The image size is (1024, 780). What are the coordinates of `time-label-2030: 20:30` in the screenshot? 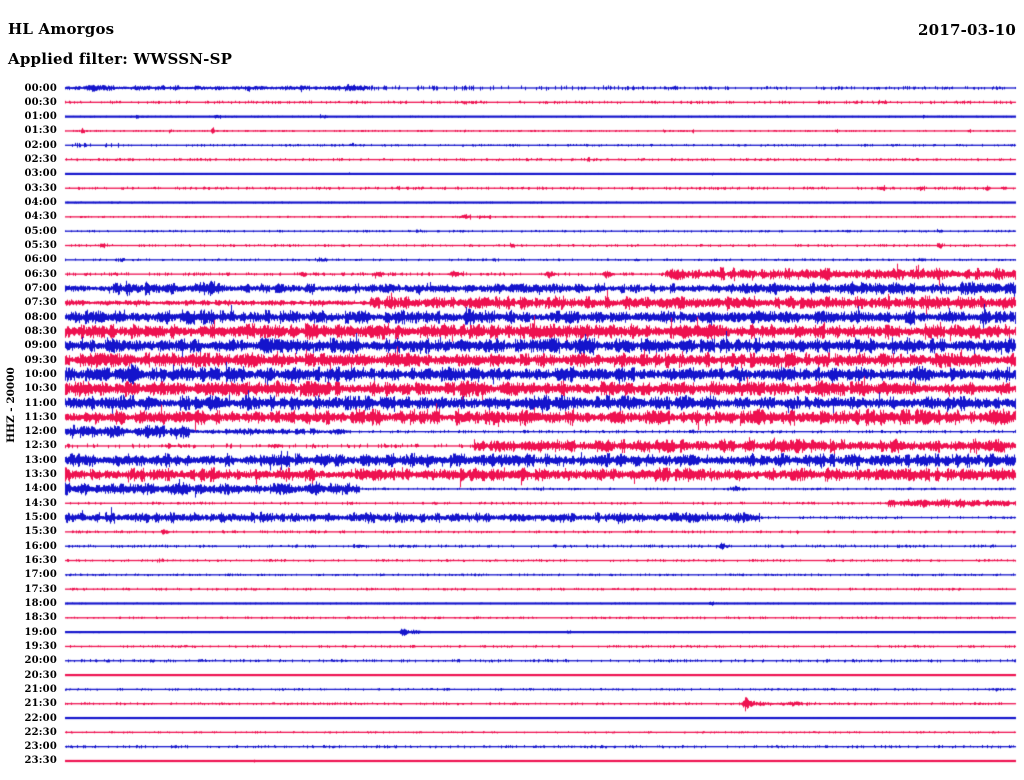 It's located at (40, 675).